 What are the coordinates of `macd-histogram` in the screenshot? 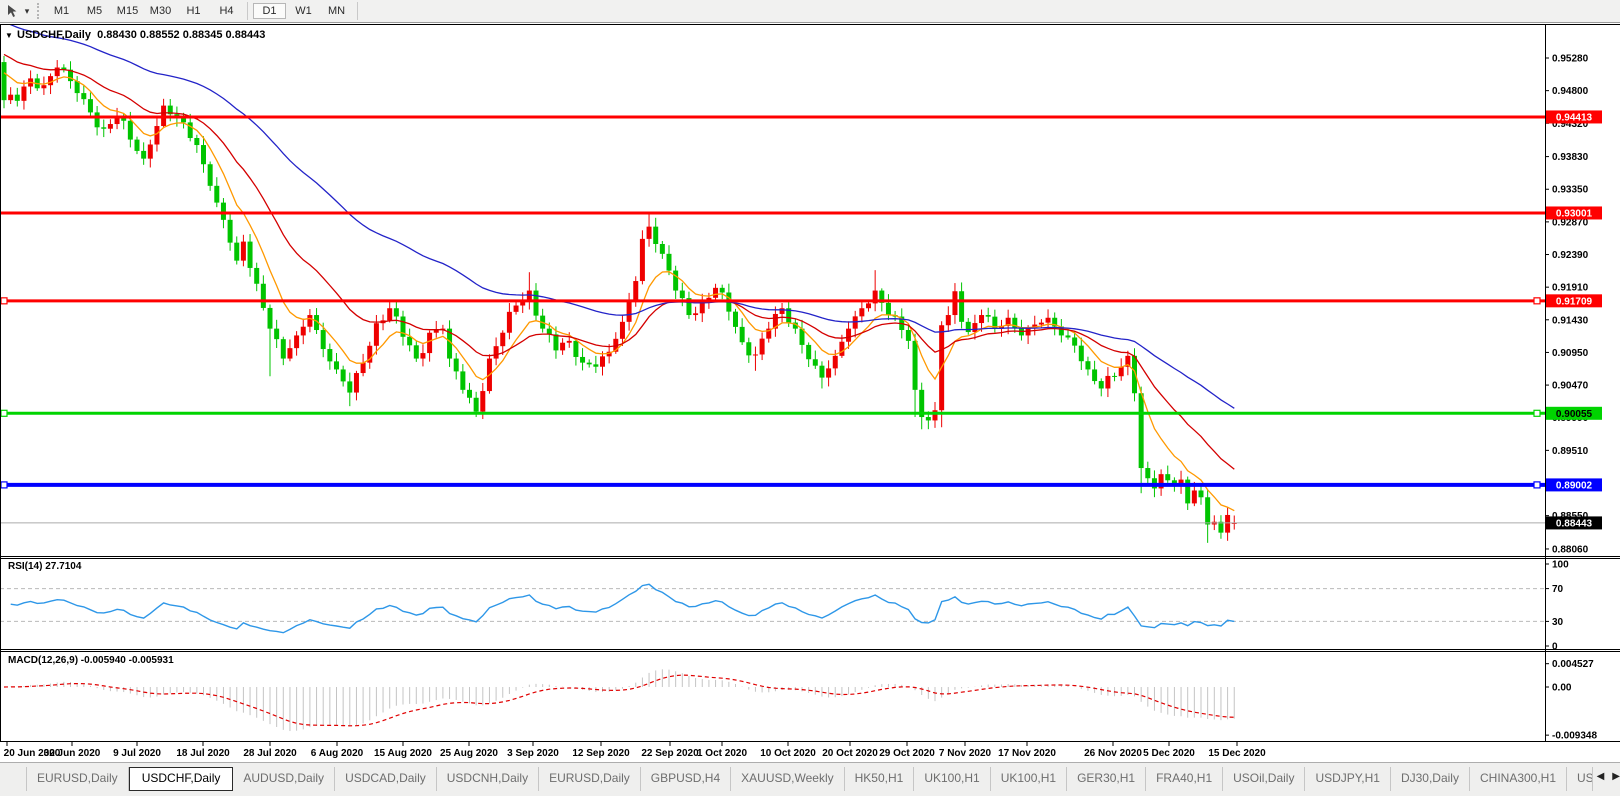 It's located at (622, 700).